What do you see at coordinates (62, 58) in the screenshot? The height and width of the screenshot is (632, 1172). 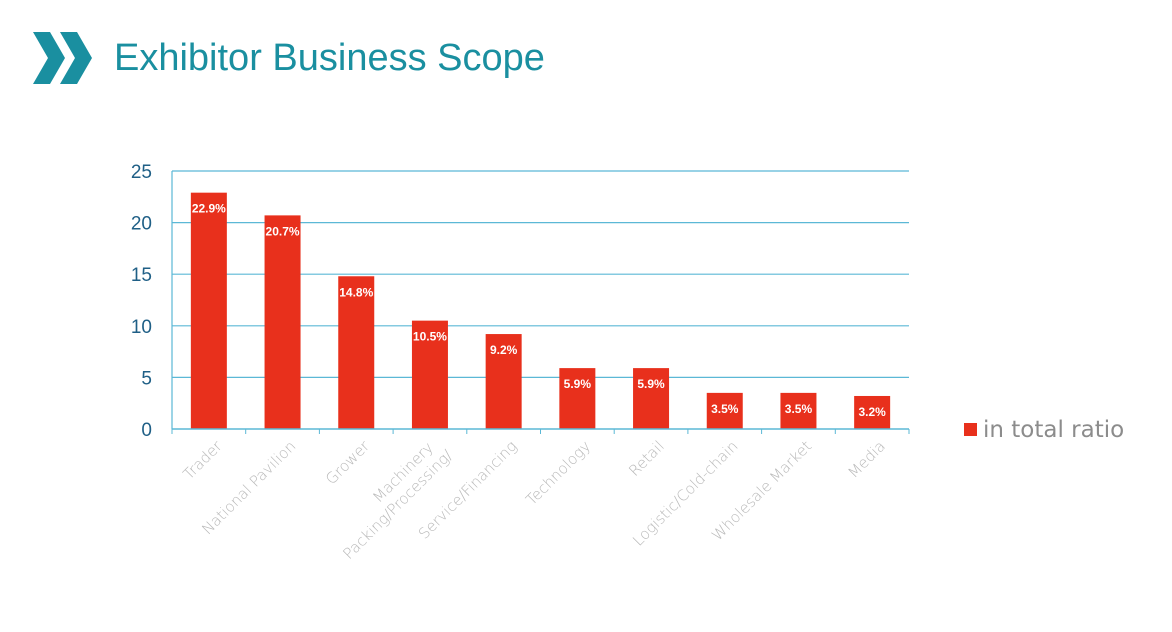 I see `double-chevron-right-icon` at bounding box center [62, 58].